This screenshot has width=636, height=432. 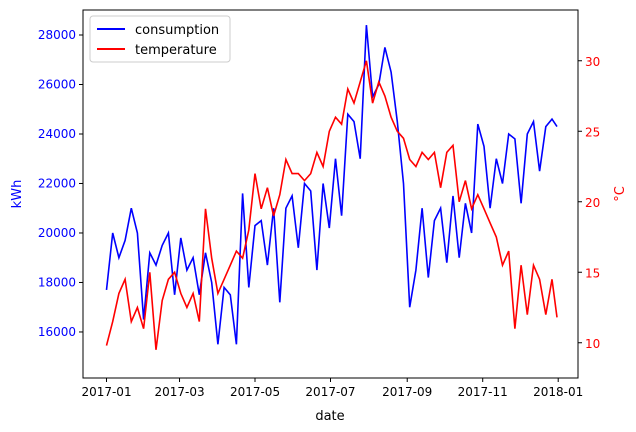 I want to click on x-tick-label: 2018-01, so click(x=558, y=392).